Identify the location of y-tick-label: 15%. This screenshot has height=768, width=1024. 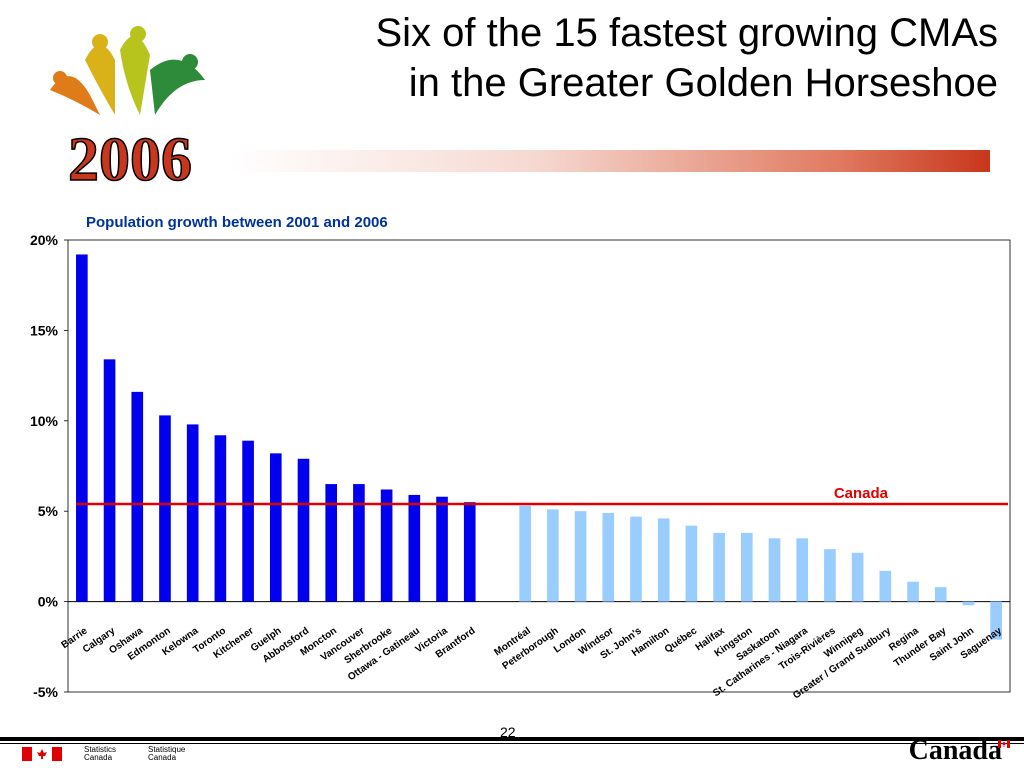
(44, 330).